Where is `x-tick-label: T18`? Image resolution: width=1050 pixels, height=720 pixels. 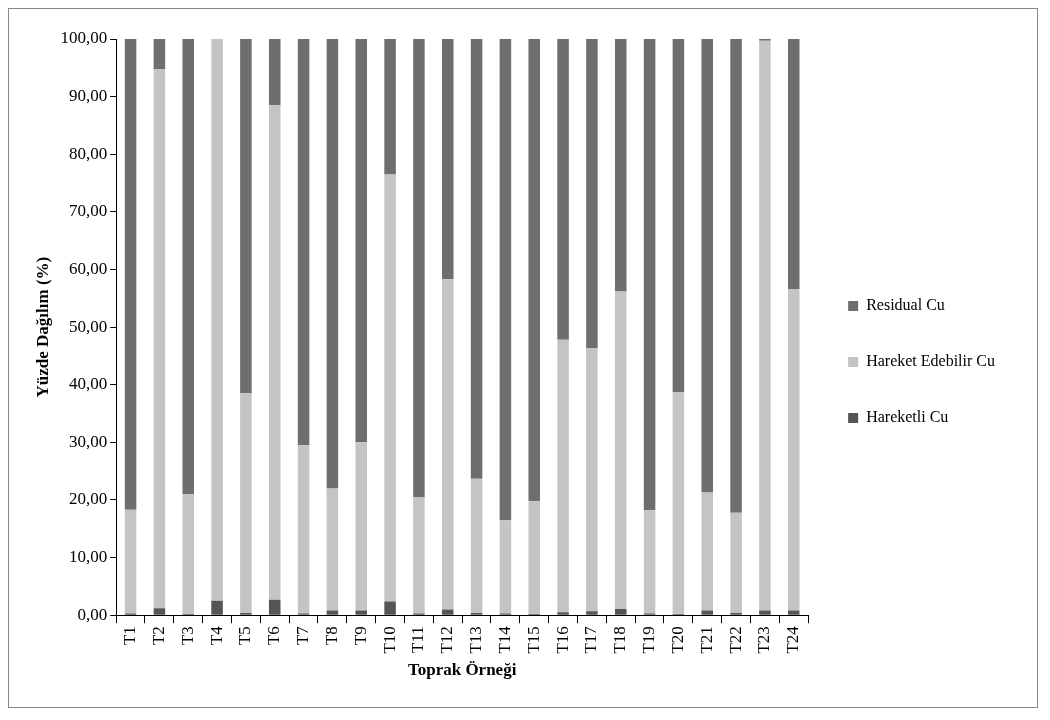 x-tick-label: T18 is located at coordinates (620, 640).